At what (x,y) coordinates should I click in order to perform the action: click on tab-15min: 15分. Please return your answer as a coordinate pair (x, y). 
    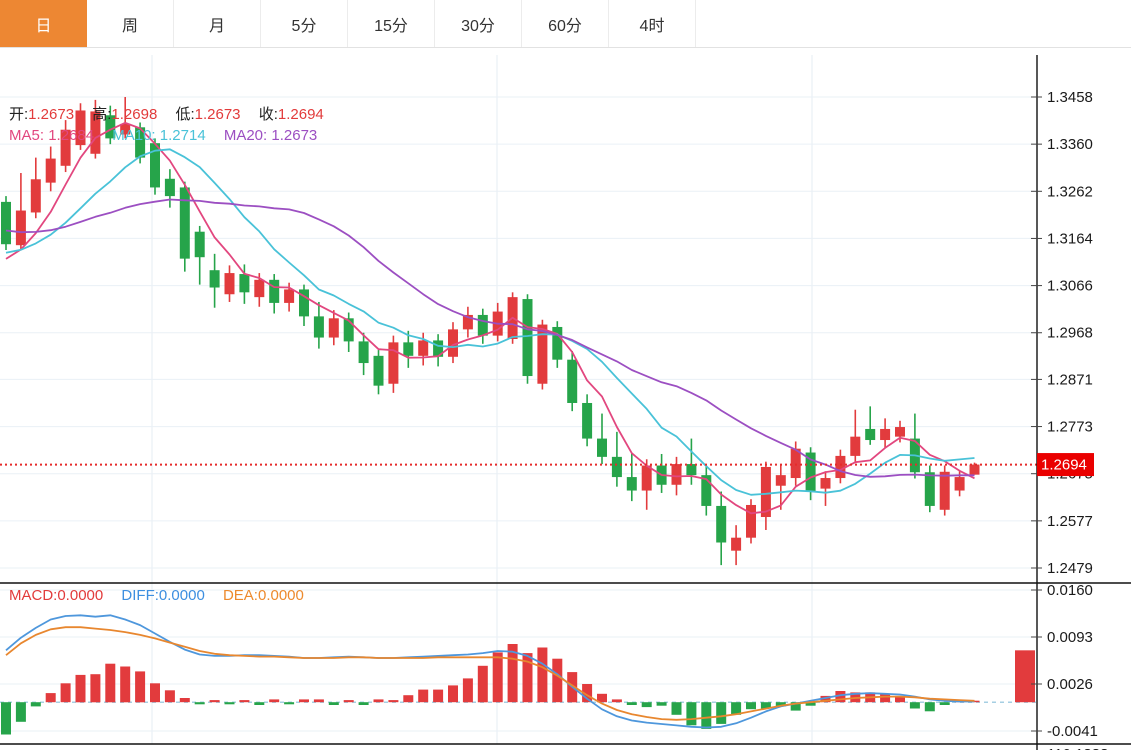
    Looking at the image, I should click on (391, 23).